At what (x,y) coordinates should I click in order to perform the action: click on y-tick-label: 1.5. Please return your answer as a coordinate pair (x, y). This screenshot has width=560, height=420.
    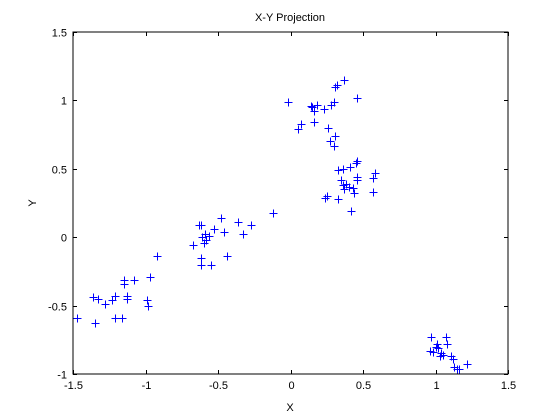
    Looking at the image, I should click on (59, 34).